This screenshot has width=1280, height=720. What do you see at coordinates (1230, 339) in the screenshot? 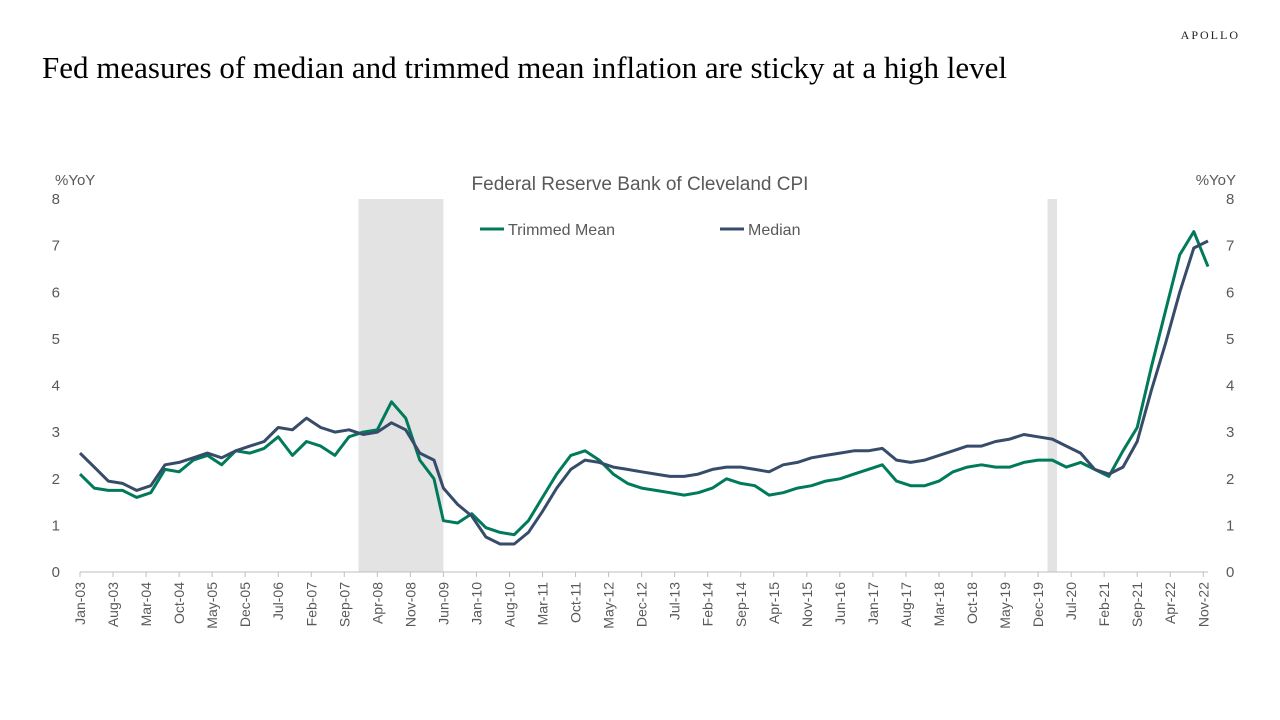
I see `y-tick-right: 5` at bounding box center [1230, 339].